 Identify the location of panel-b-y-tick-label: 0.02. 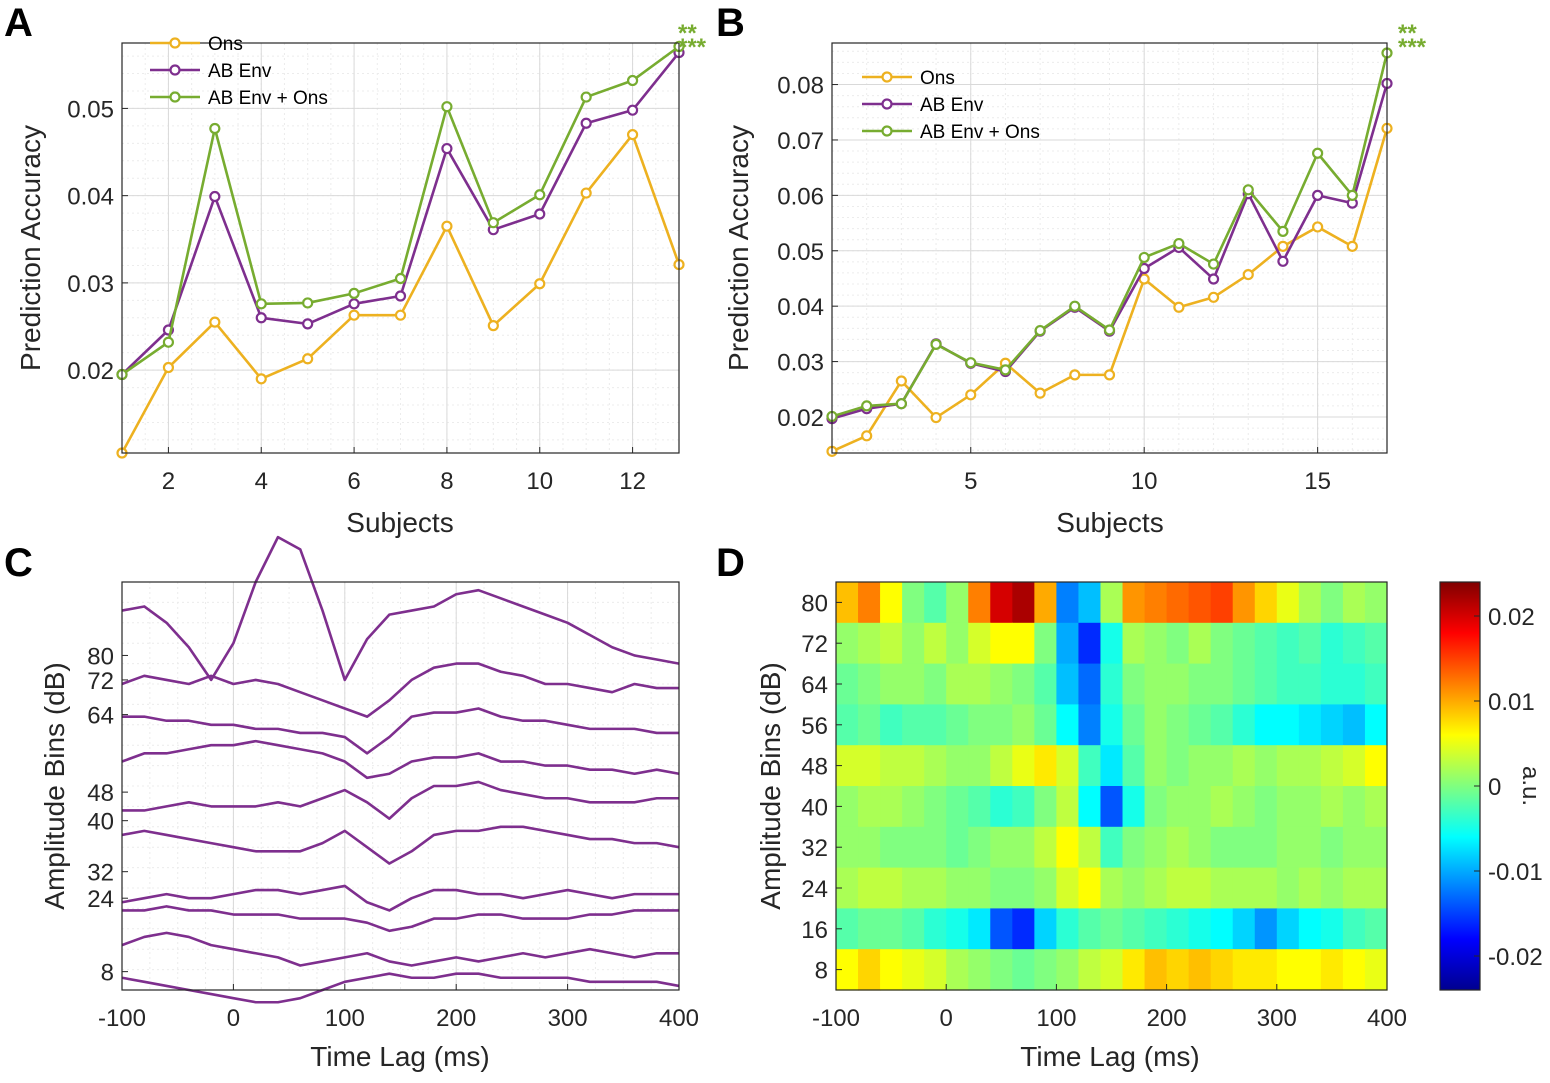
(800, 418).